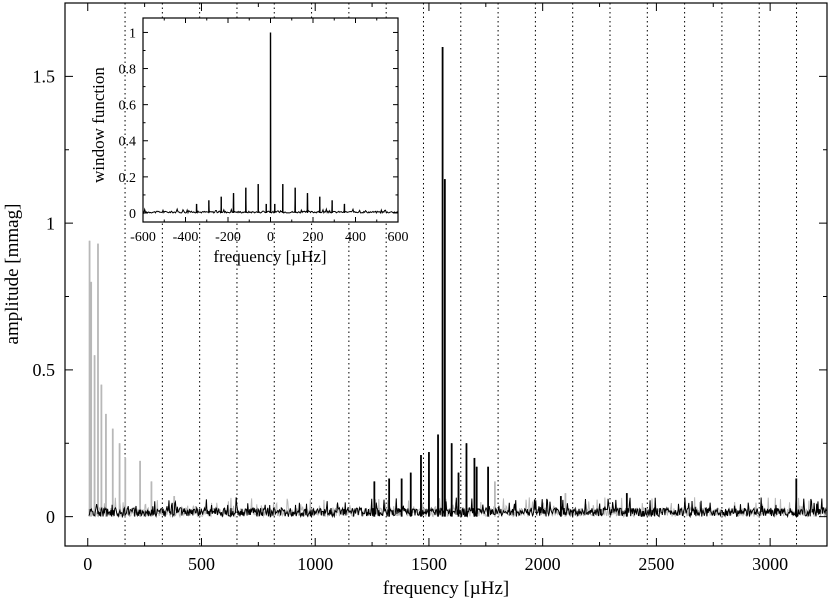 The height and width of the screenshot is (601, 830). I want to click on y-tick-label-4: 0.8, so click(128, 69).